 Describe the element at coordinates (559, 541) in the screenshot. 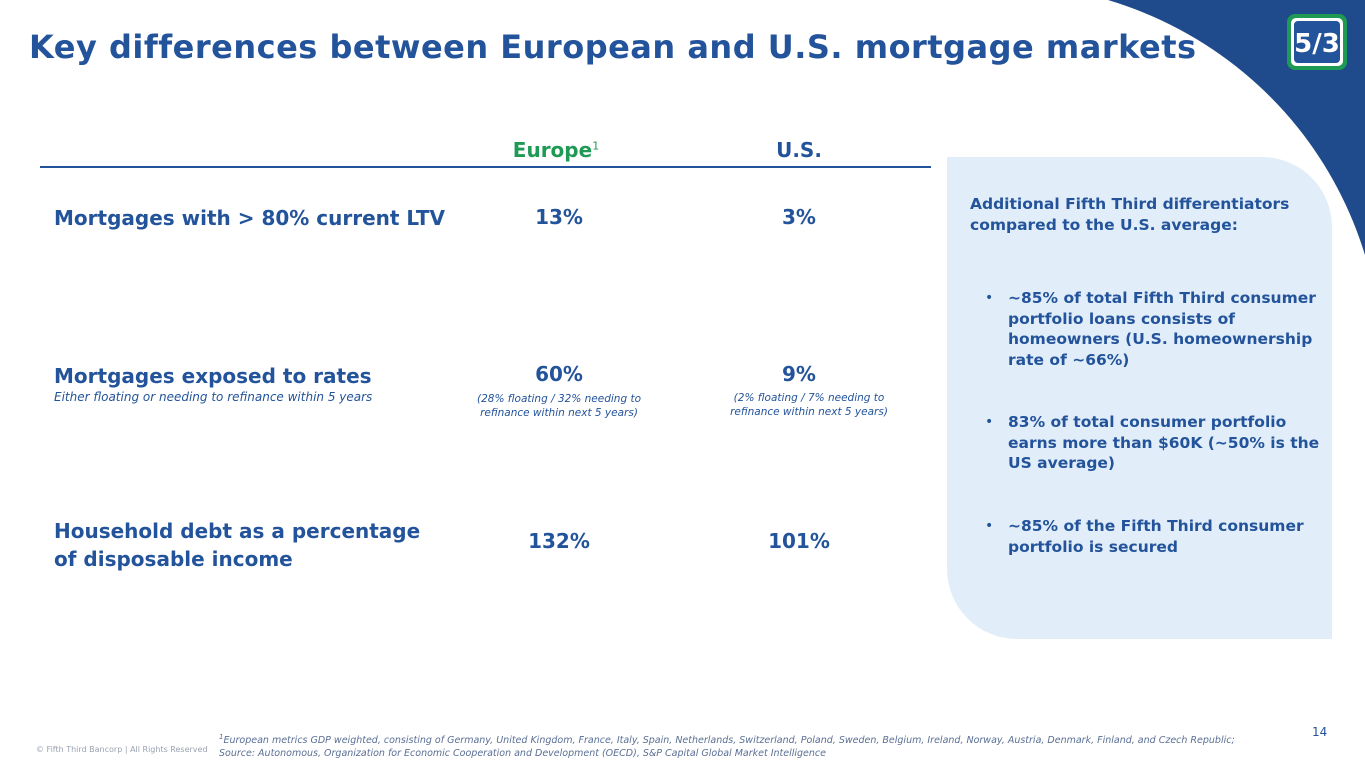

I see `europe-value-household-debt: 132%` at that location.